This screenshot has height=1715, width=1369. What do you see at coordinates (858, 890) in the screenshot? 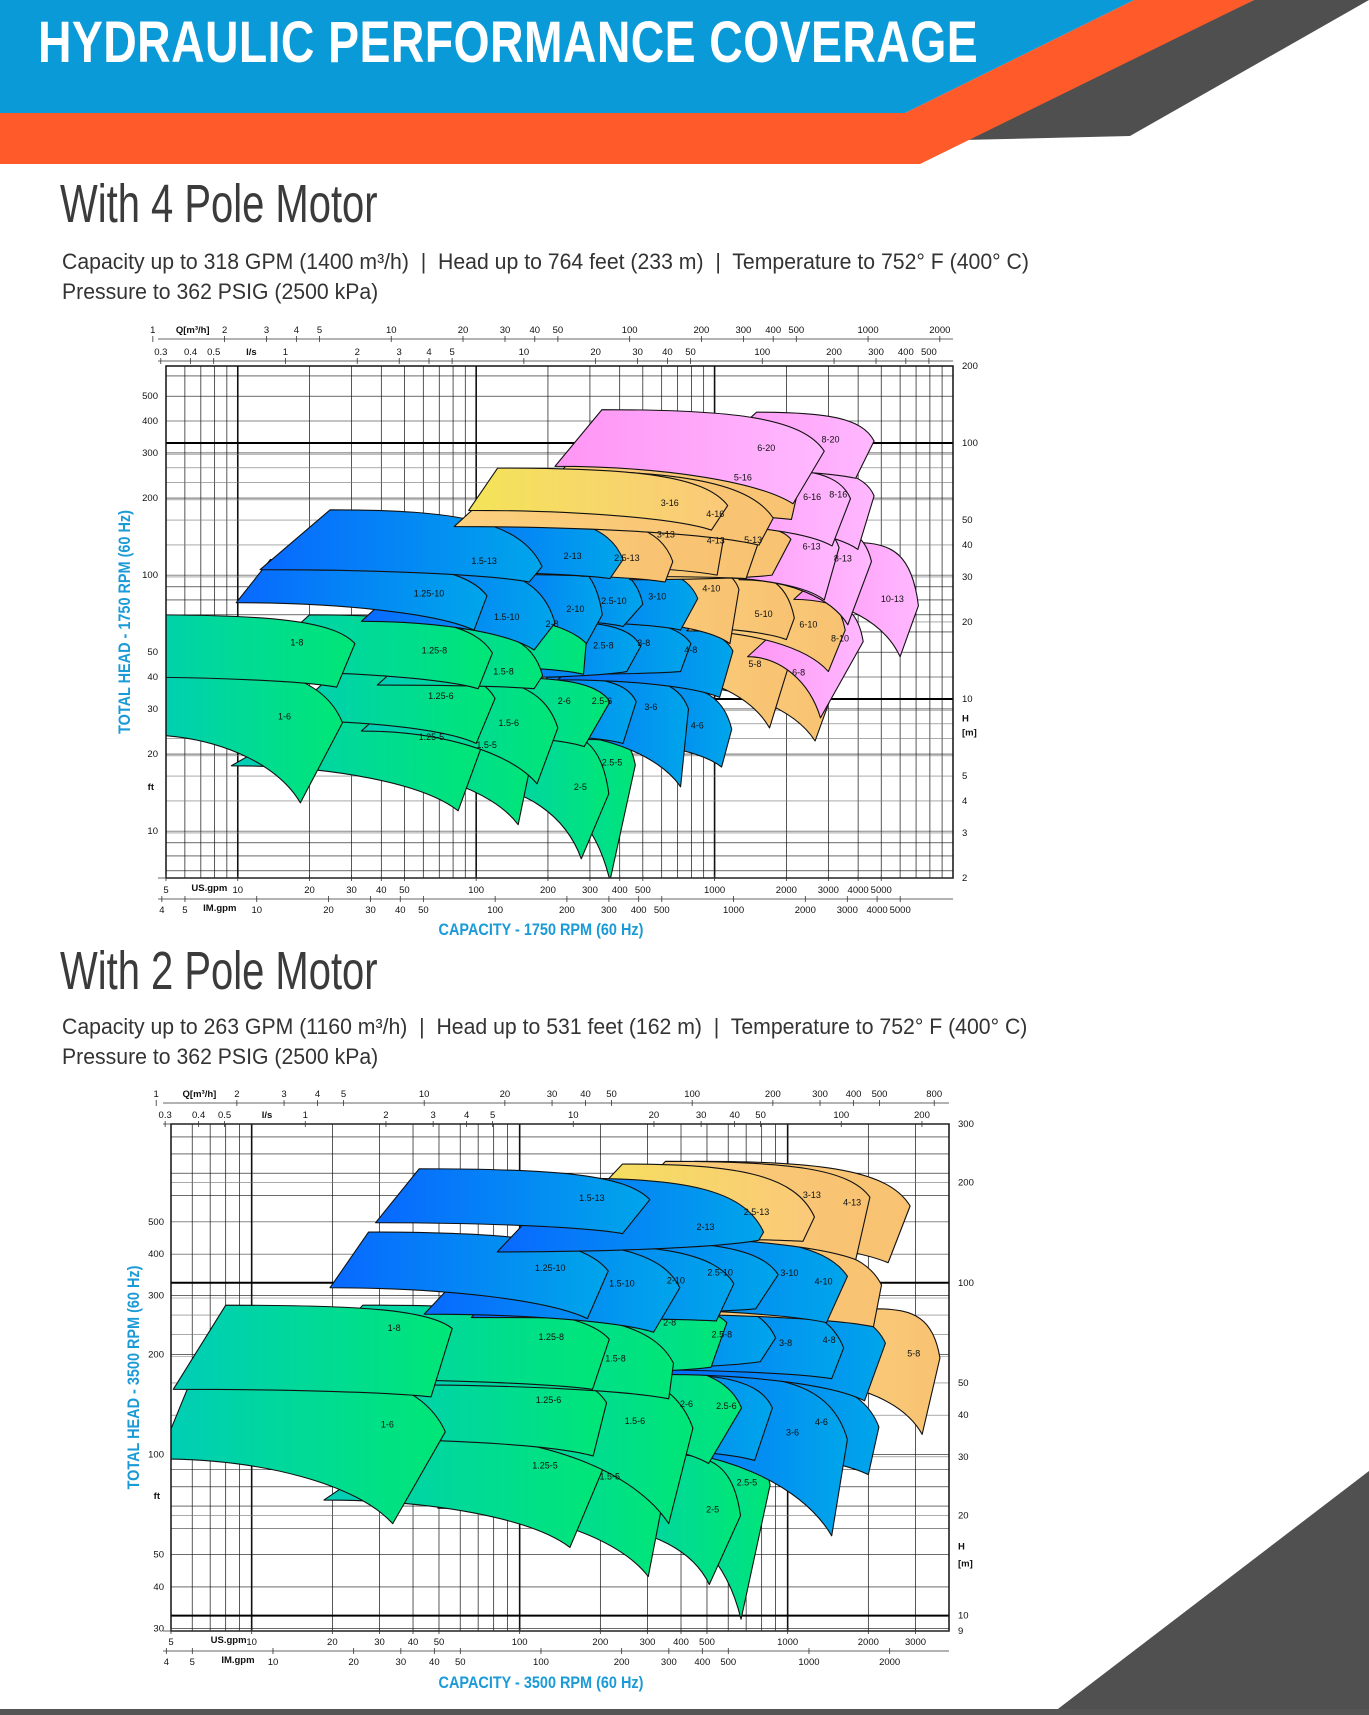
I see `tick-label-bottom_us: 4000` at bounding box center [858, 890].